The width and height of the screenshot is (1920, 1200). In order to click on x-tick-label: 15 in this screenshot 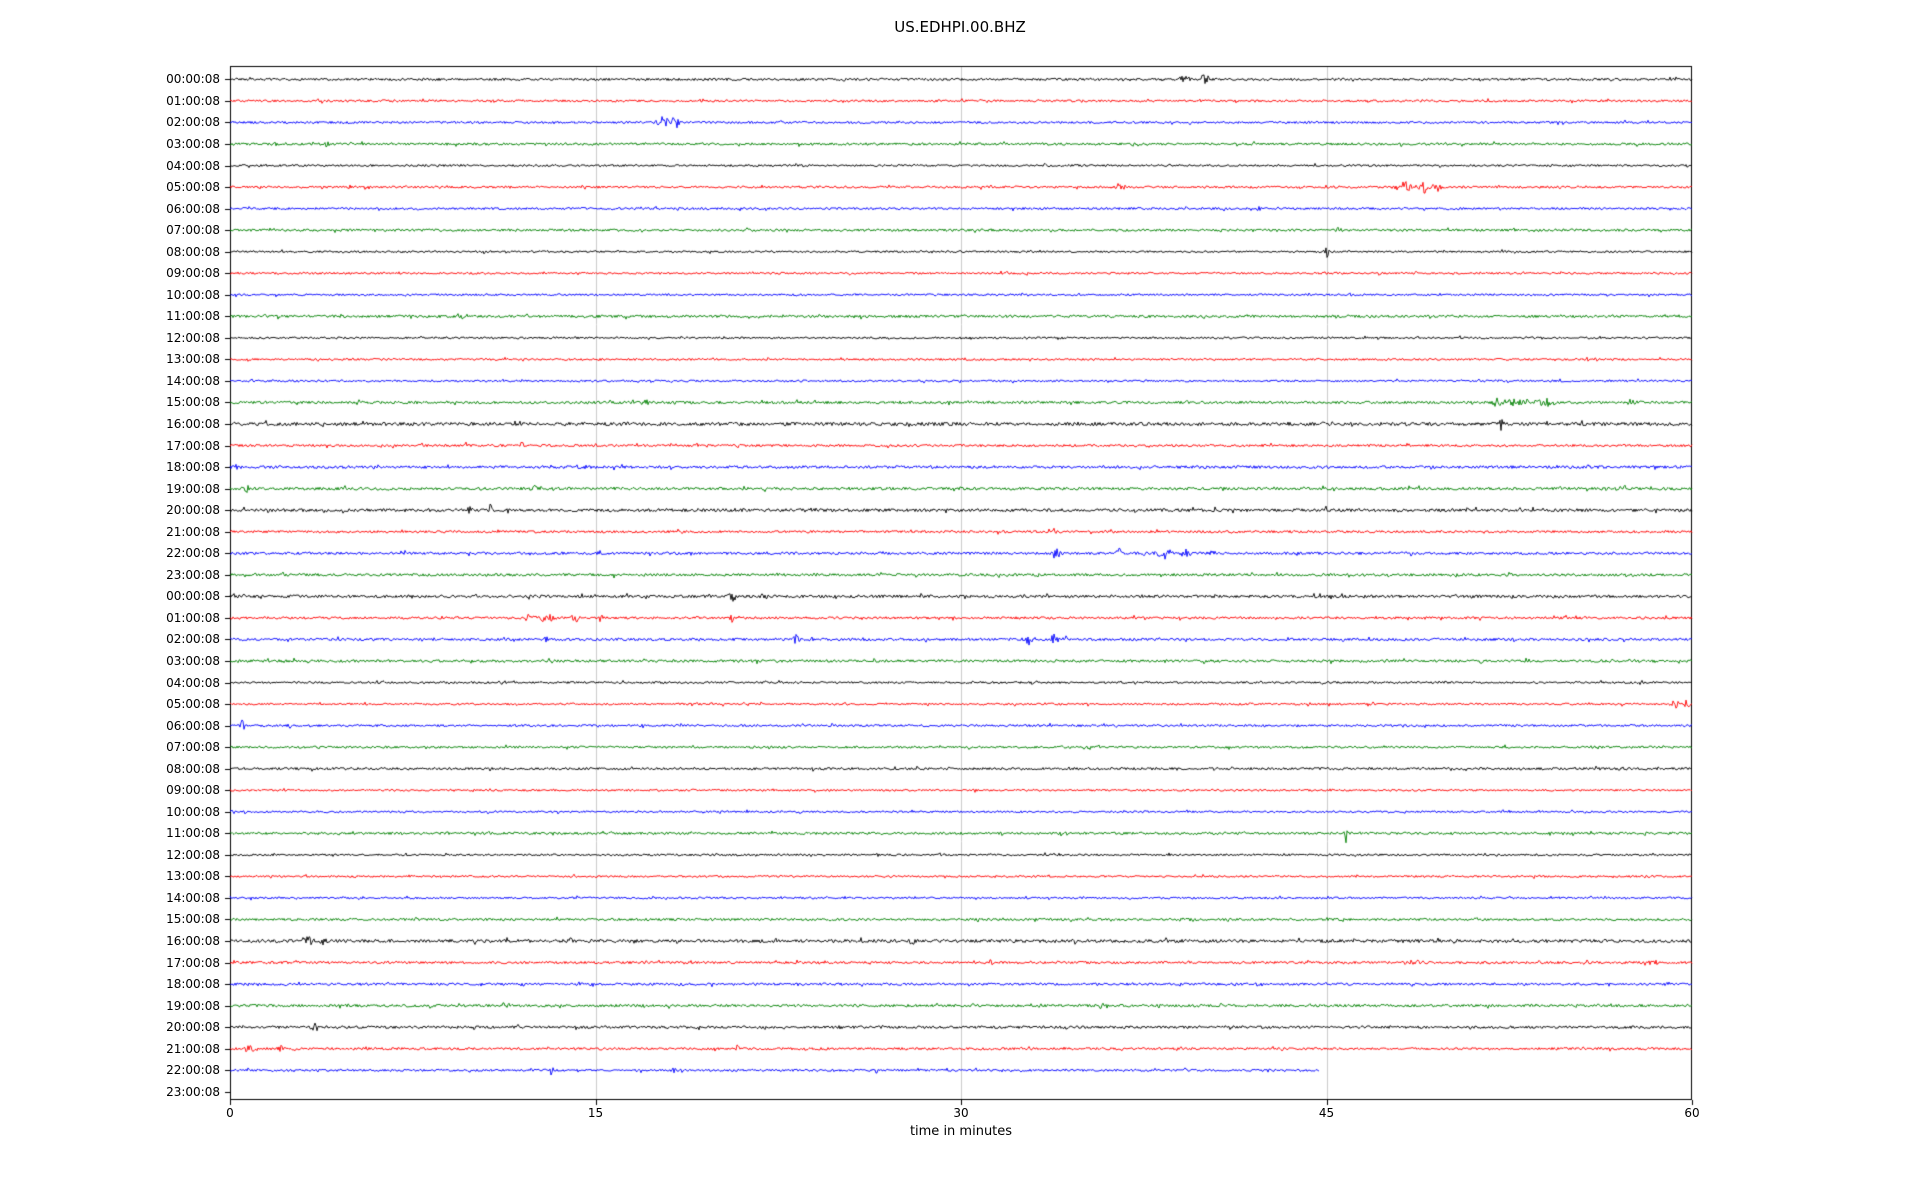, I will do `click(595, 1113)`.